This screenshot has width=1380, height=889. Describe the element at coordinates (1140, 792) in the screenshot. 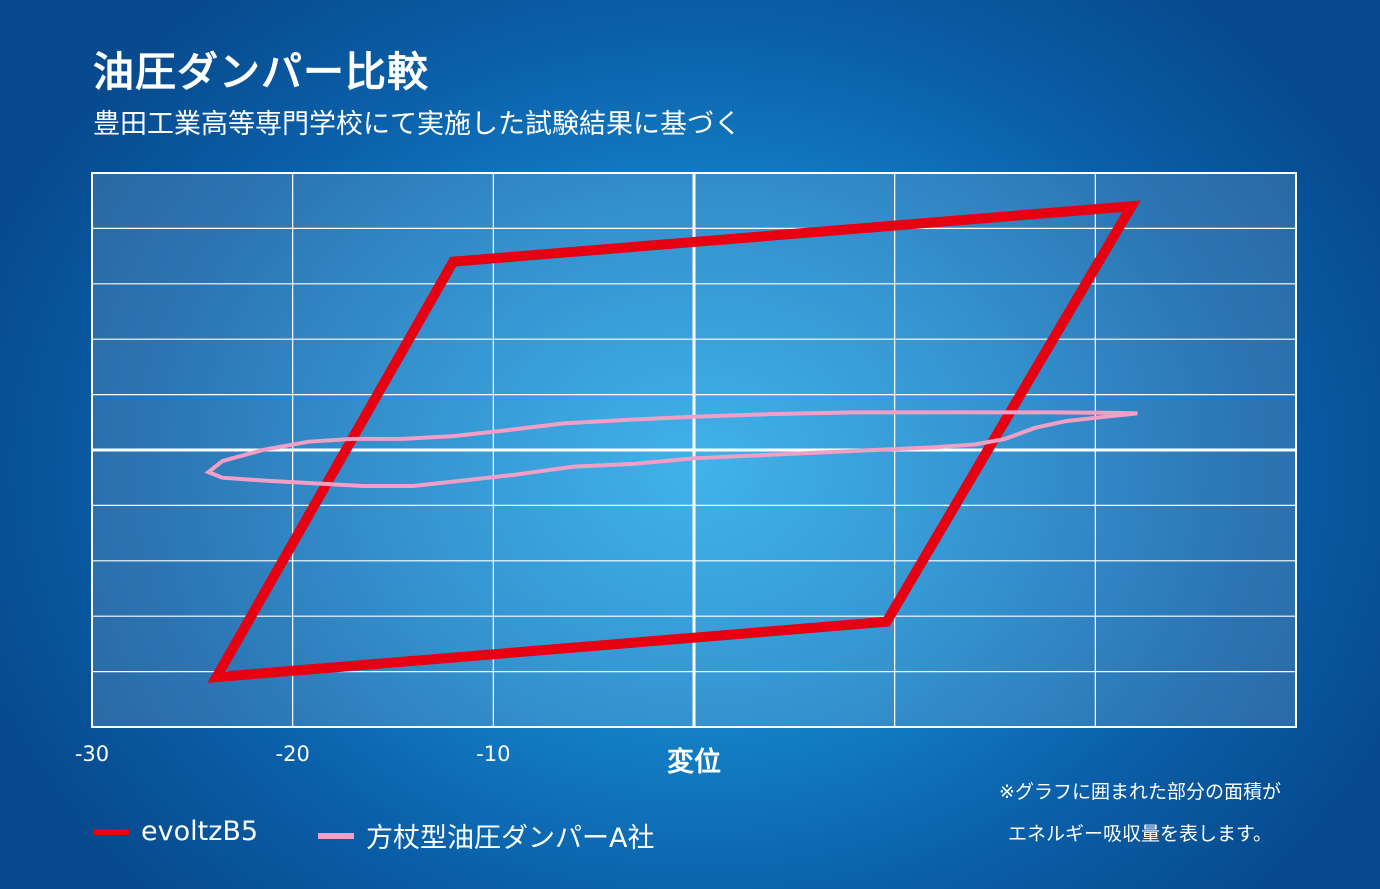

I see `note-line-1: ※グラフに囲まれた部分の面積が` at that location.